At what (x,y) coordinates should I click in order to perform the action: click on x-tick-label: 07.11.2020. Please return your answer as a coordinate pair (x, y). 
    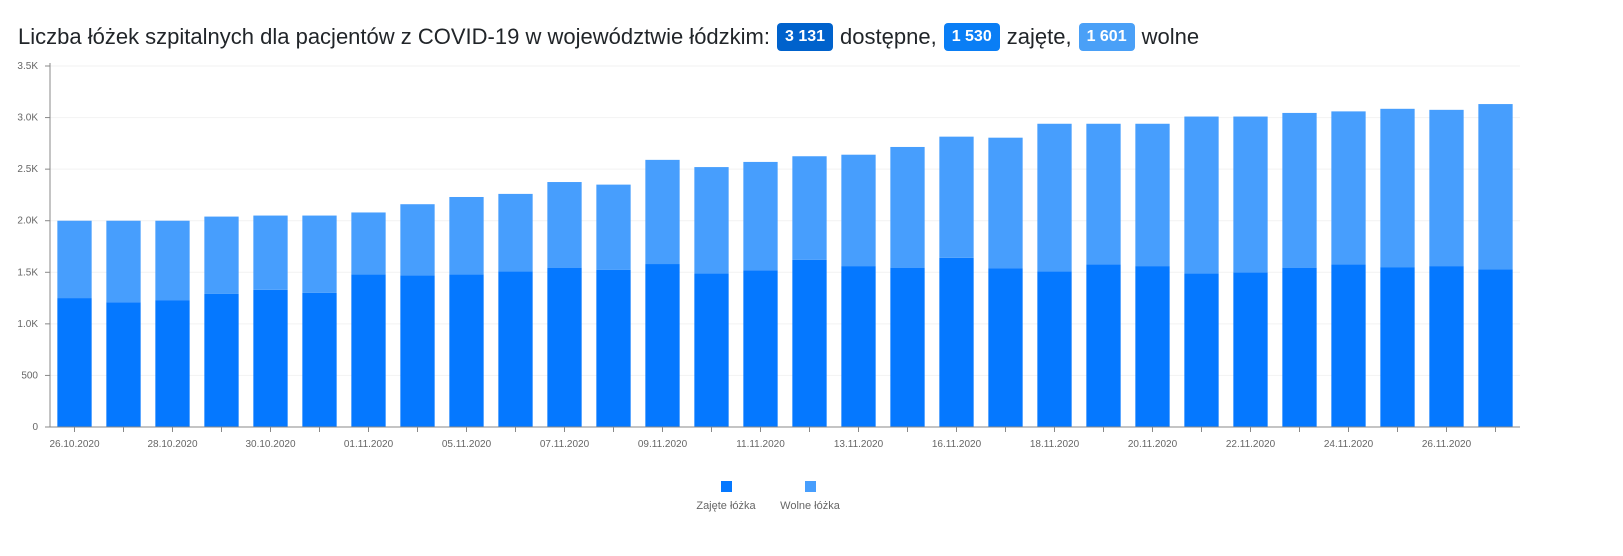
    Looking at the image, I should click on (565, 444).